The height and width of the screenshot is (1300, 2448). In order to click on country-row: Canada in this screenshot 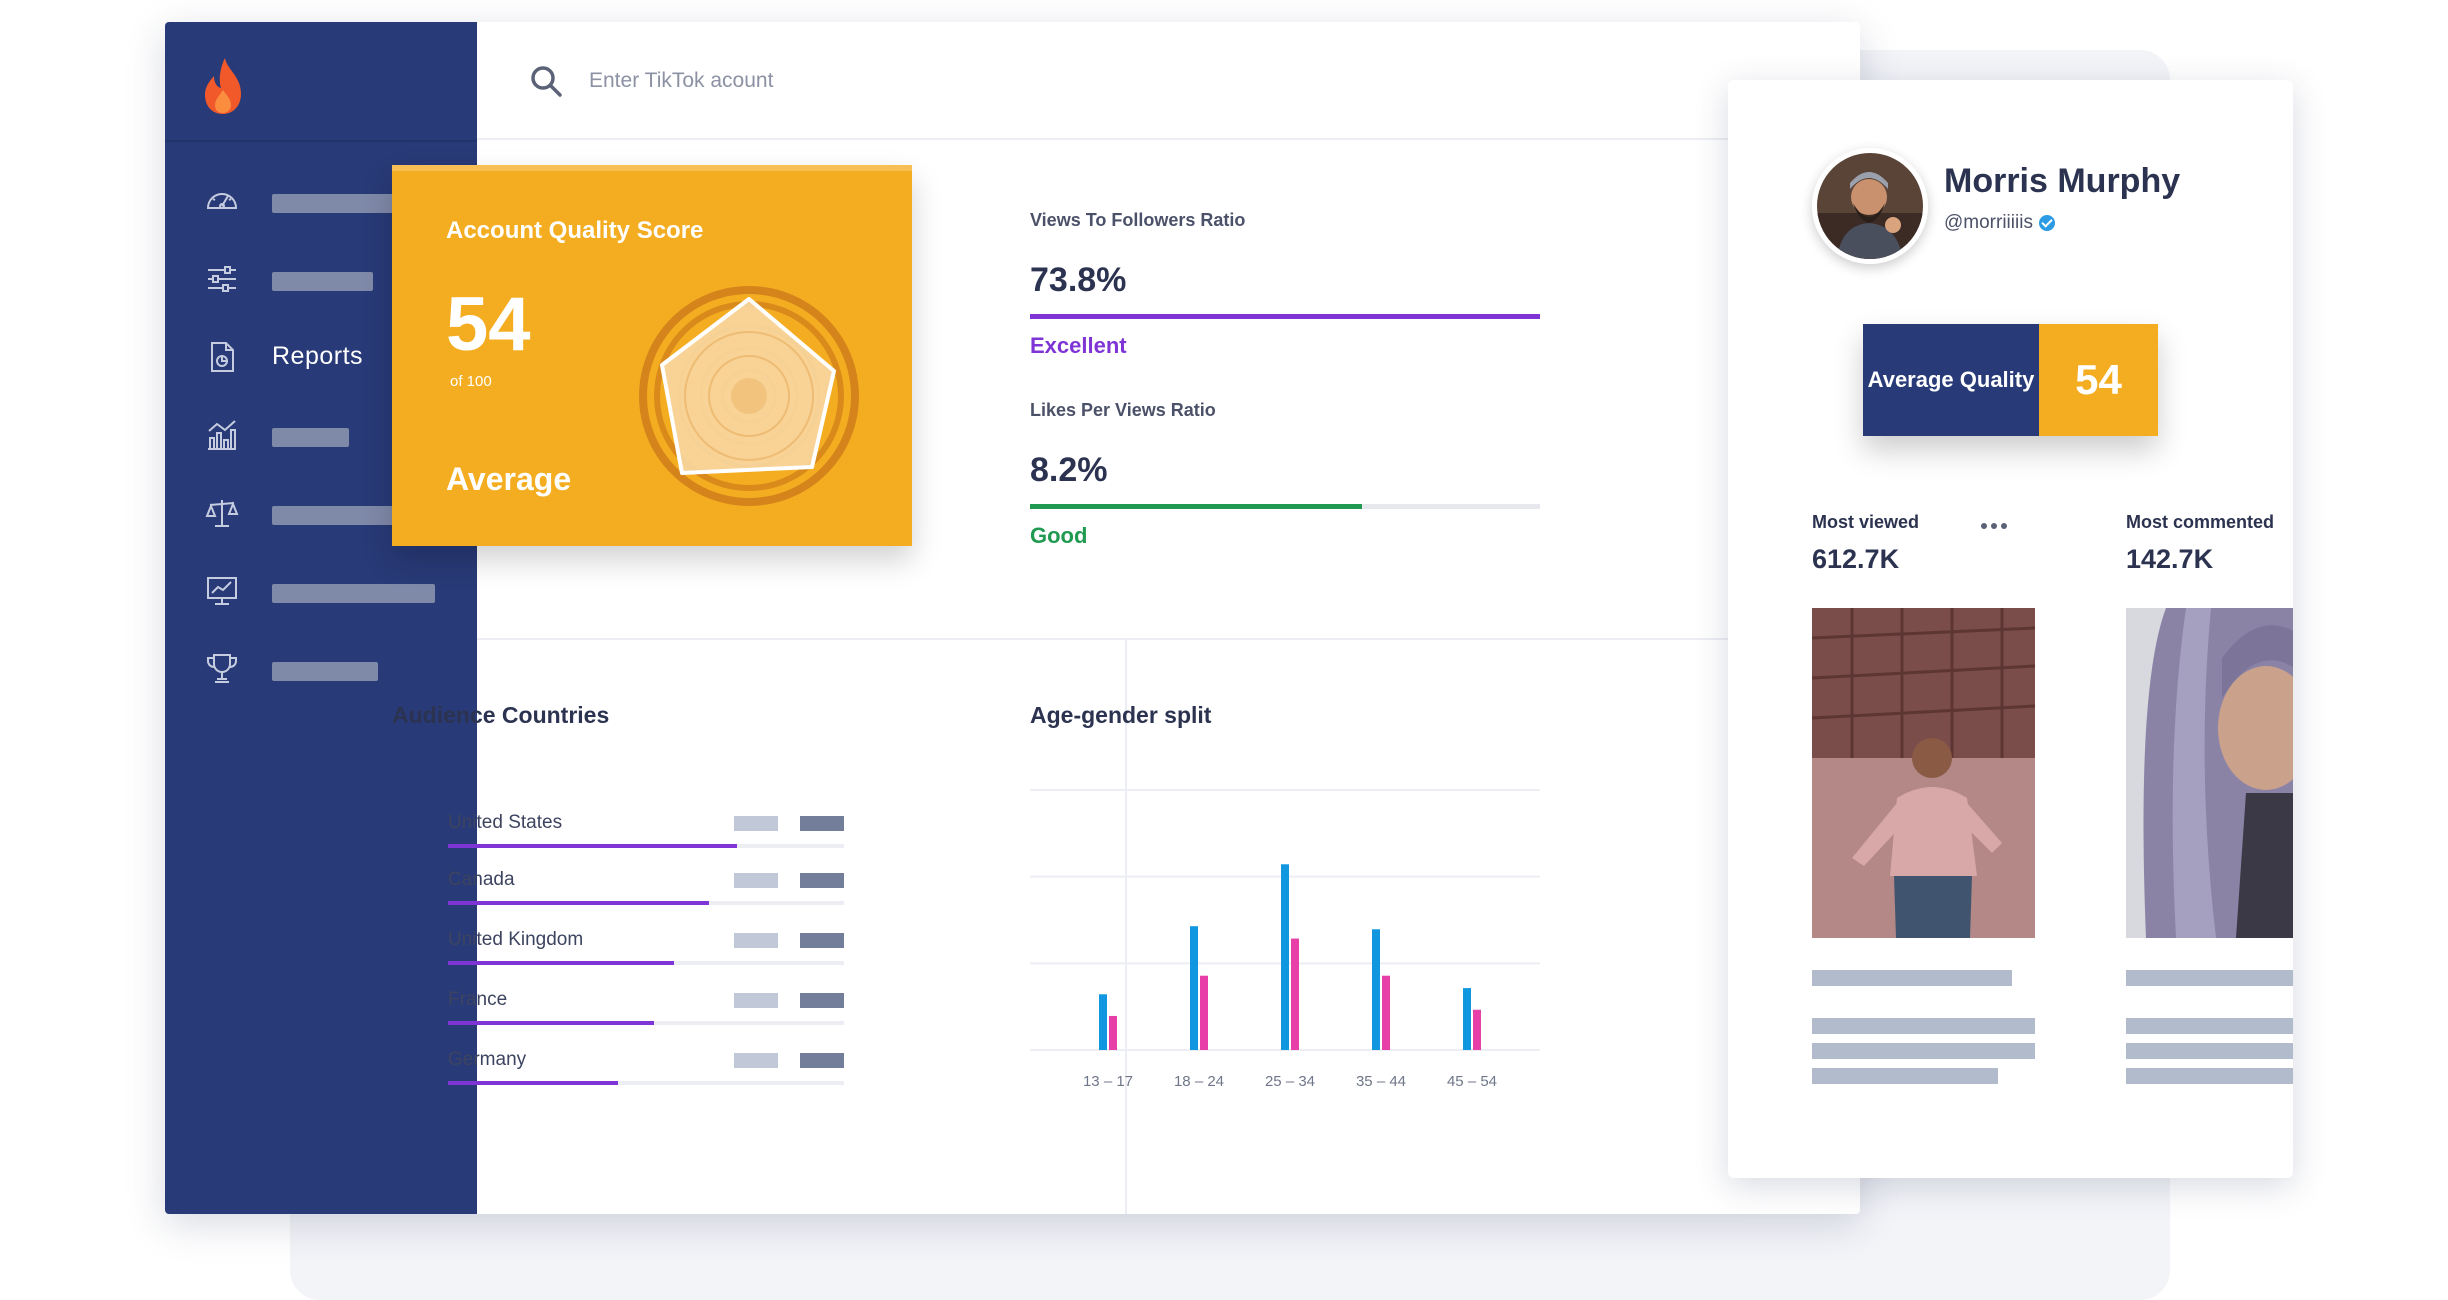, I will do `click(648, 898)`.